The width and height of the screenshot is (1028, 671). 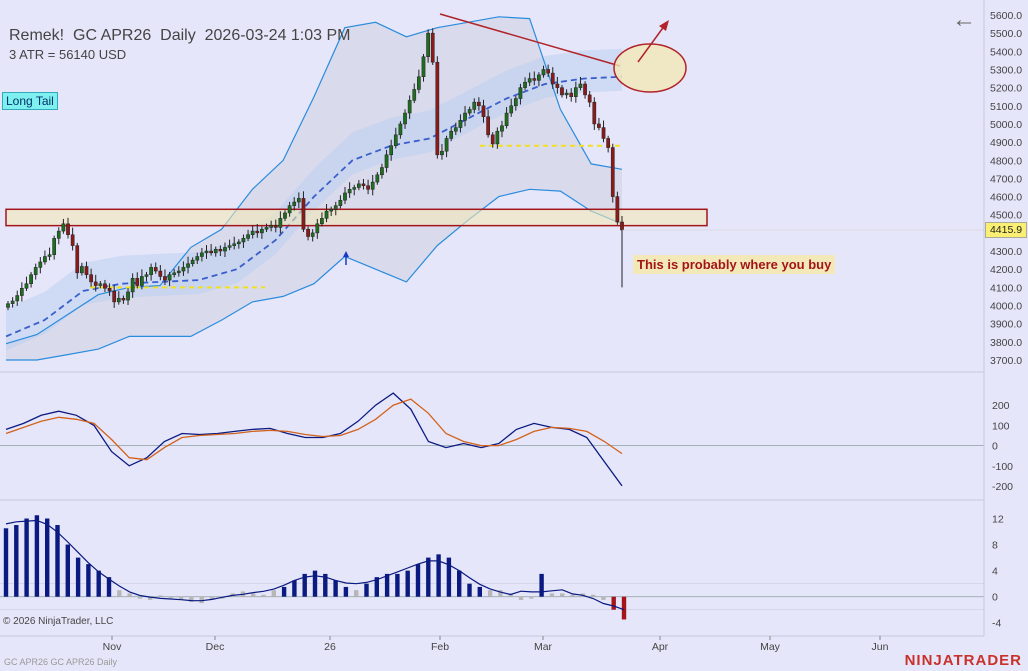 What do you see at coordinates (346, 254) in the screenshot?
I see `signal-arrowhead` at bounding box center [346, 254].